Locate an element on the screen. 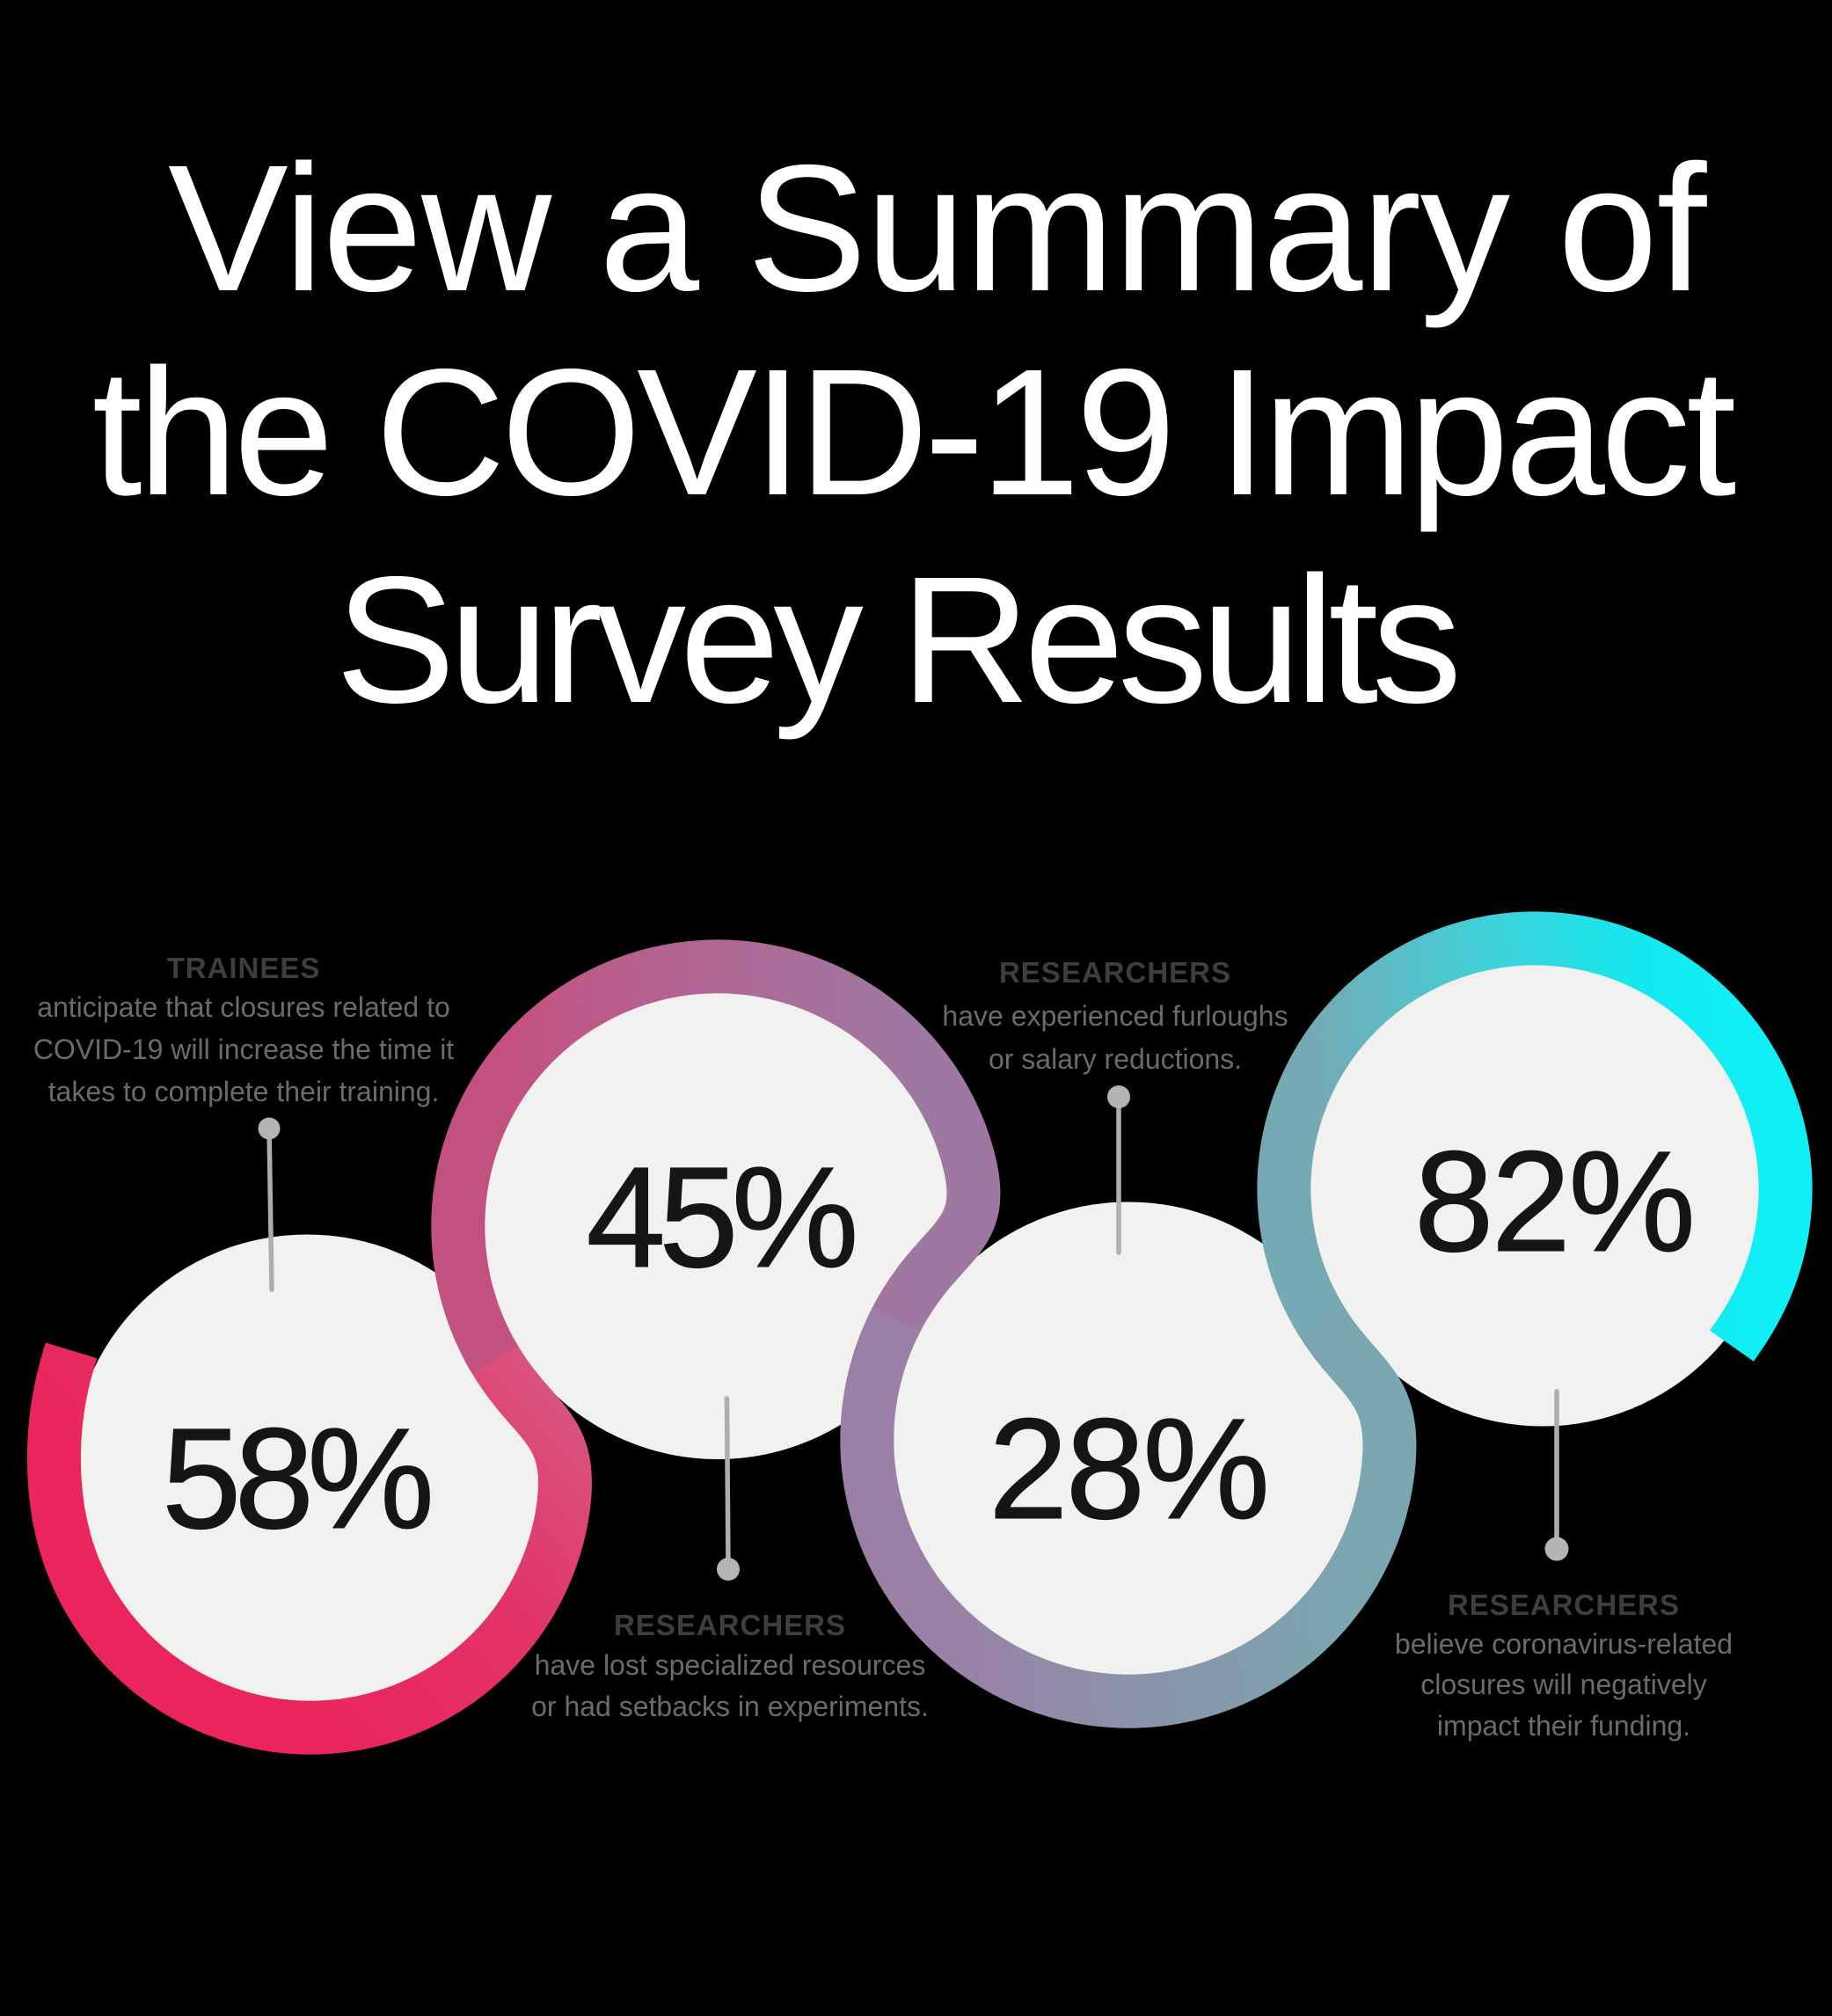 This screenshot has height=2016, width=1832. svg-text:anticipate that closures relat: anticipate that closures related to is located at coordinates (243, 1007).